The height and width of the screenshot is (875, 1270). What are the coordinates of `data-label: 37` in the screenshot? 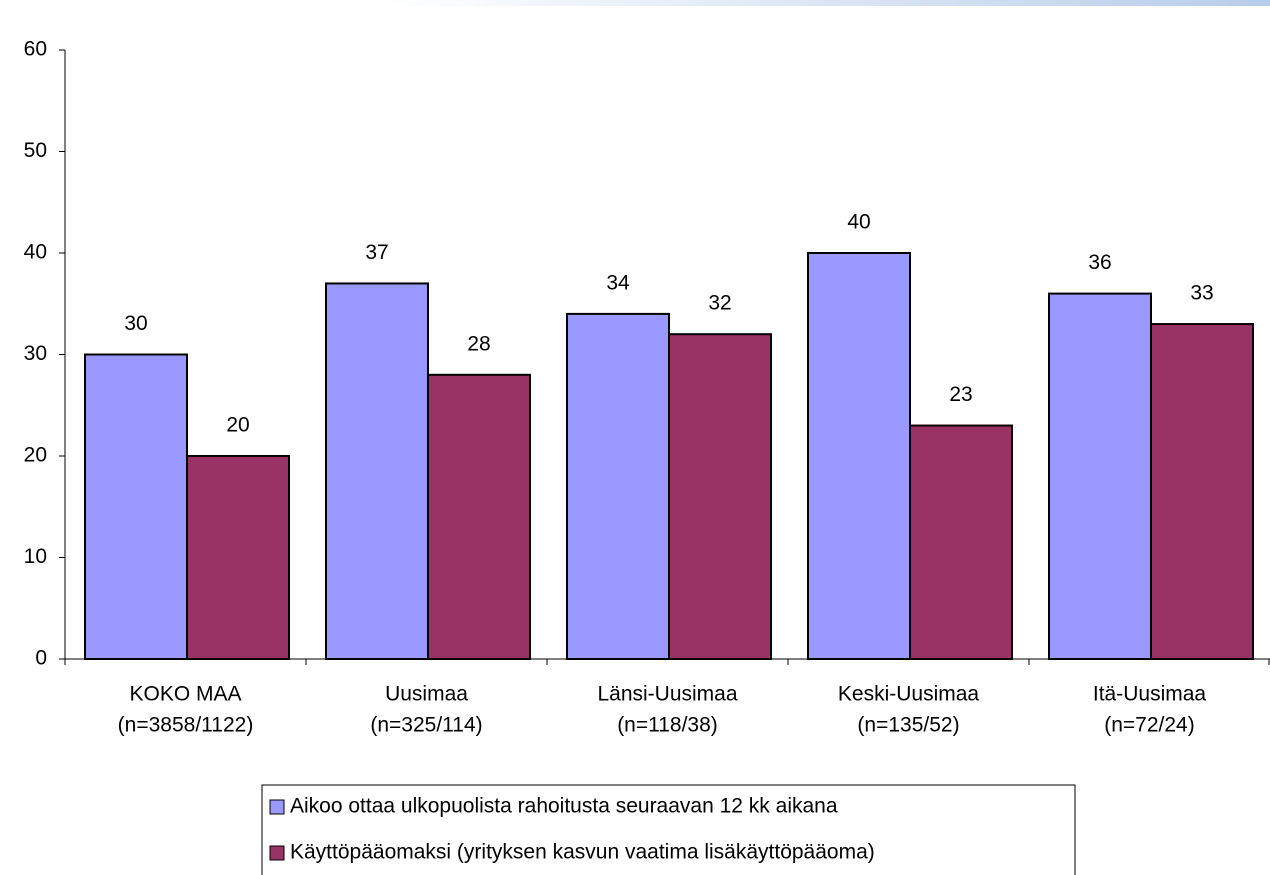 It's located at (376, 252).